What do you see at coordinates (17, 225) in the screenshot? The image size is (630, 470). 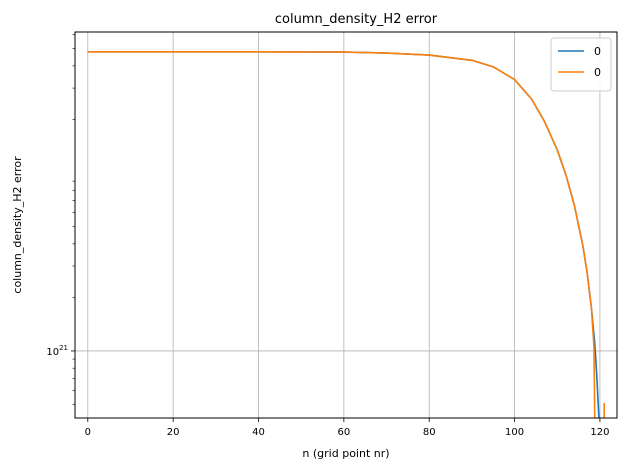 I see `y-axis-title: column_density_H2 error` at bounding box center [17, 225].